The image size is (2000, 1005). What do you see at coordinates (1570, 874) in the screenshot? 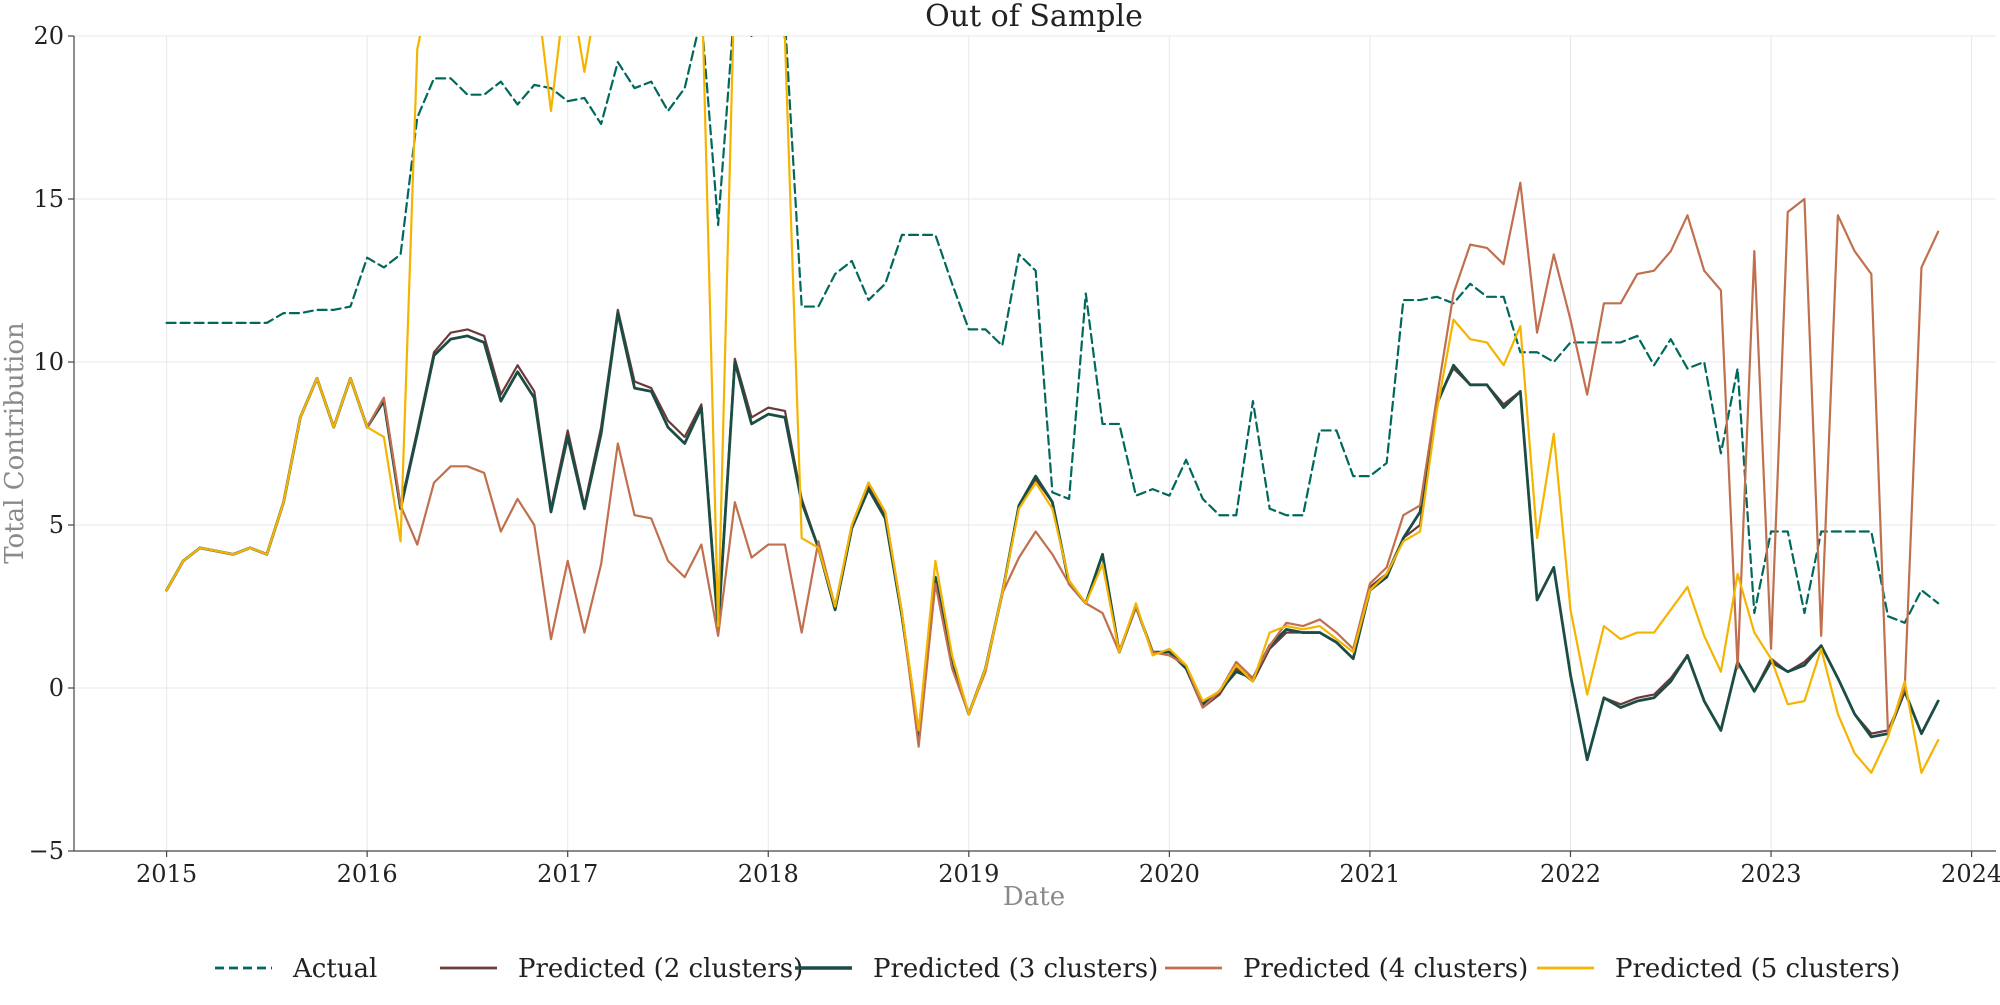
I see `x-tick-label: 2022` at bounding box center [1570, 874].